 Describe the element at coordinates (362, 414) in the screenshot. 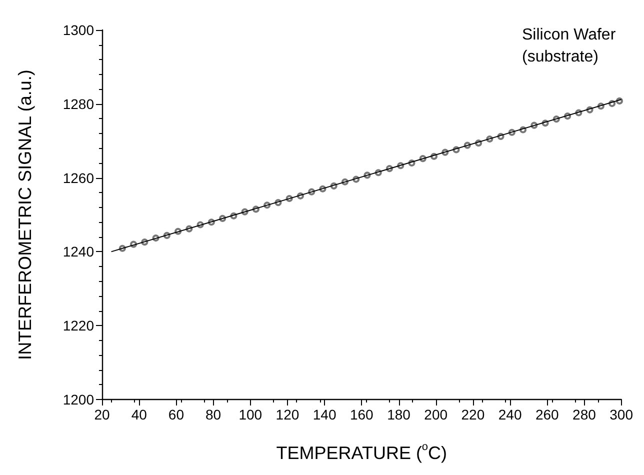

I see `x-tick-label: 160` at that location.